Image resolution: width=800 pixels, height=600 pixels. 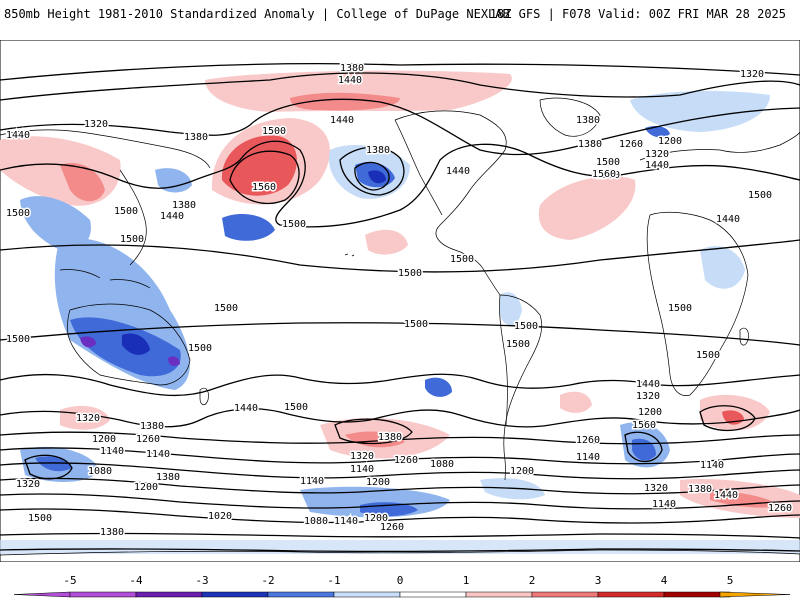 I want to click on contour-1260-antarctic, so click(x=400, y=550).